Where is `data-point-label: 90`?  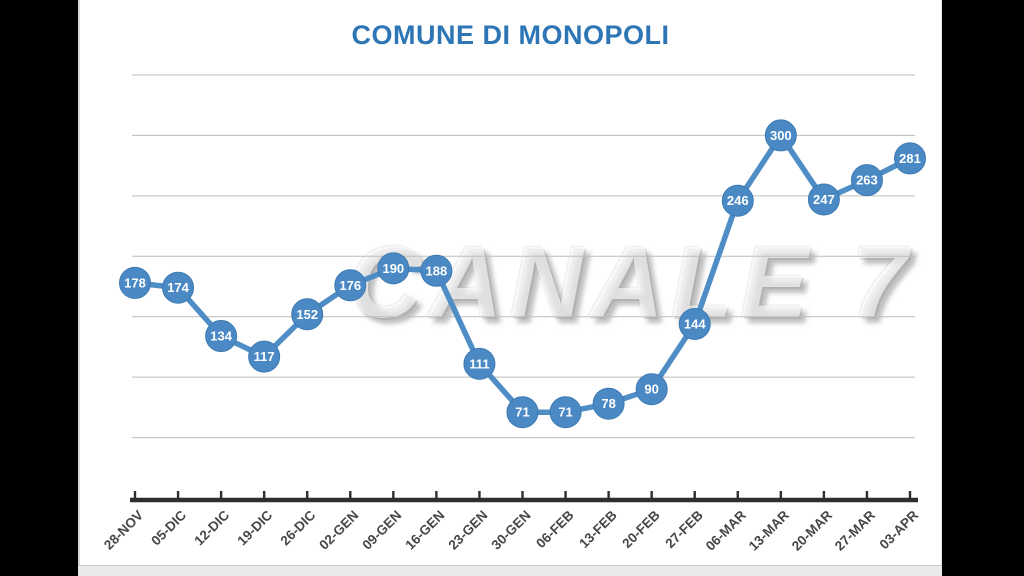 data-point-label: 90 is located at coordinates (651, 389).